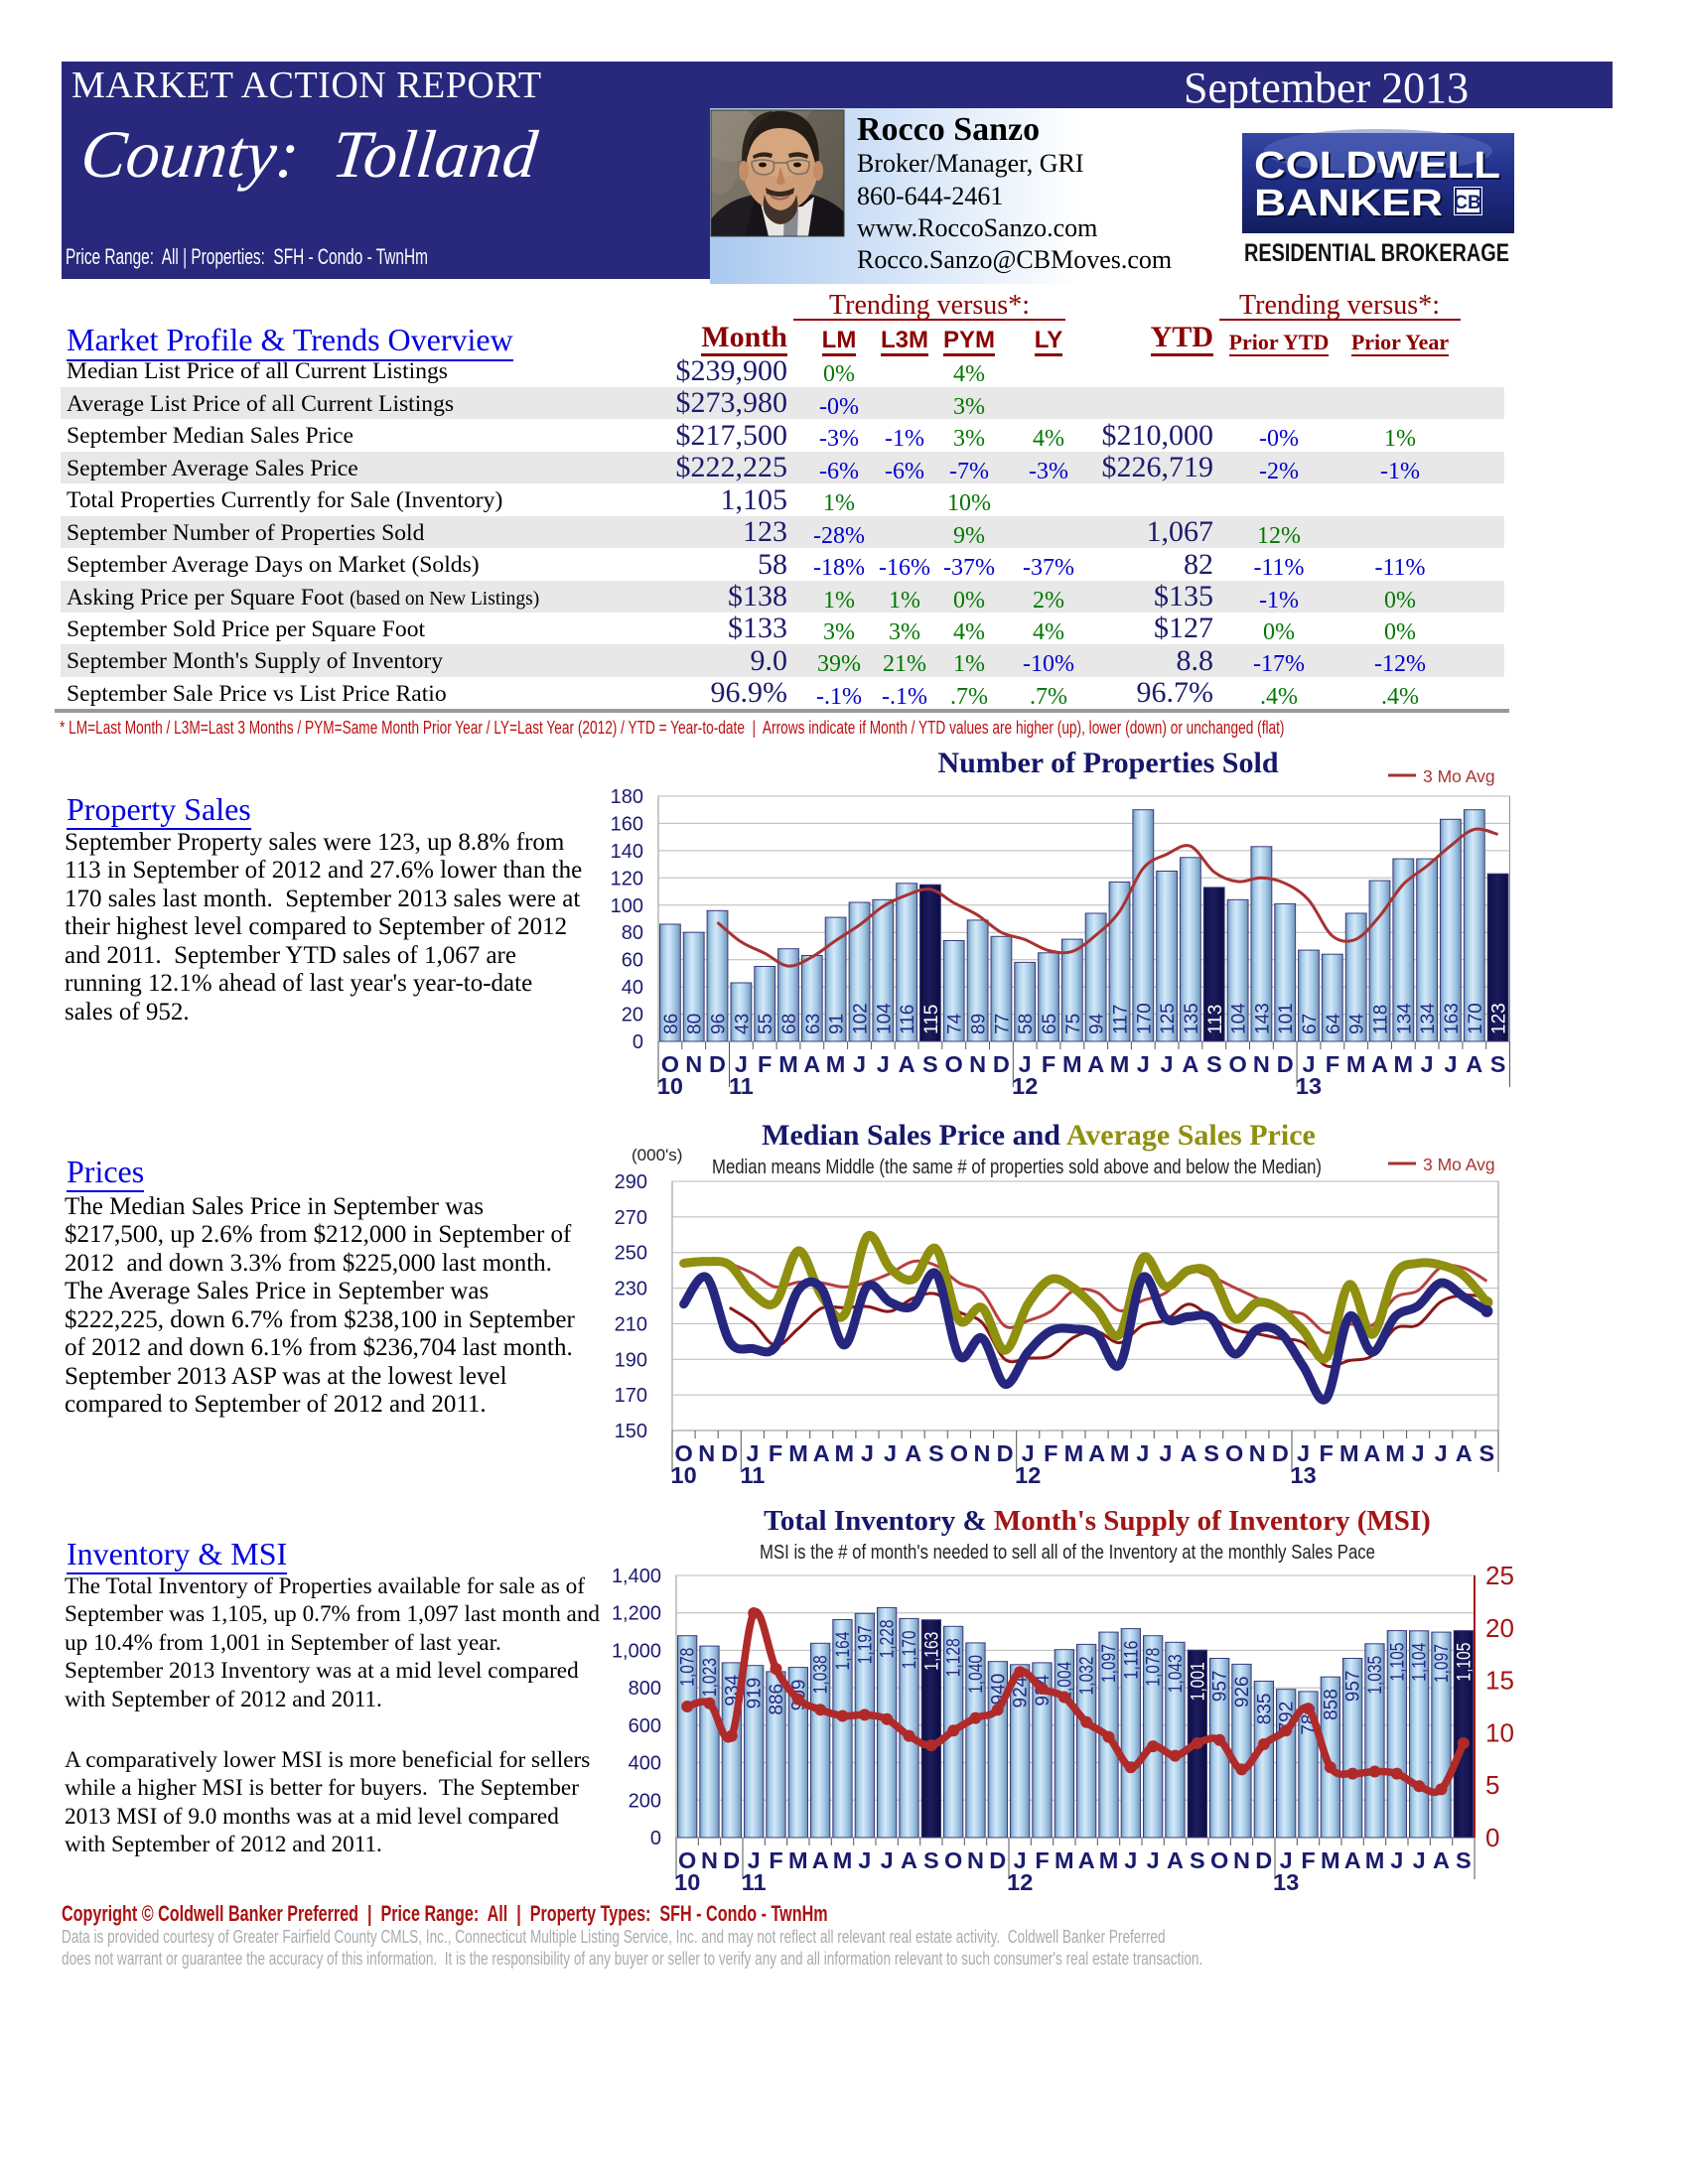 The height and width of the screenshot is (2184, 1688). What do you see at coordinates (1499, 1575) in the screenshot?
I see `svg-text: 25` at bounding box center [1499, 1575].